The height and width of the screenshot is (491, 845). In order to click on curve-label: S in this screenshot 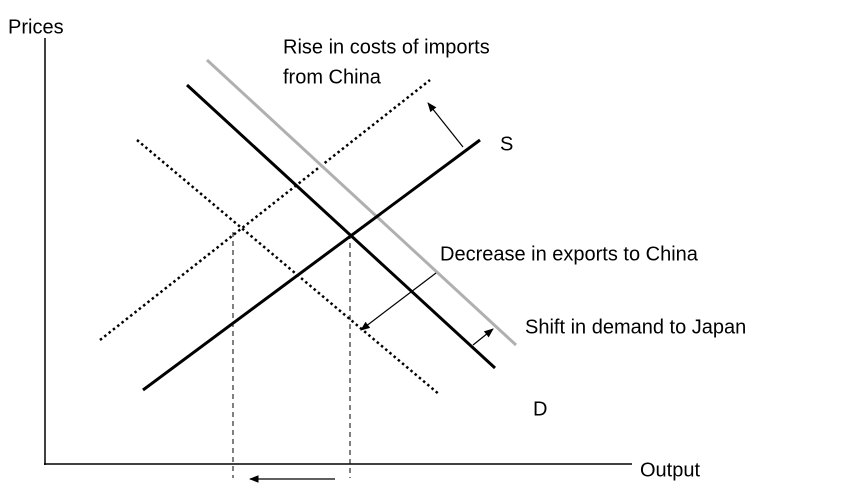, I will do `click(506, 144)`.